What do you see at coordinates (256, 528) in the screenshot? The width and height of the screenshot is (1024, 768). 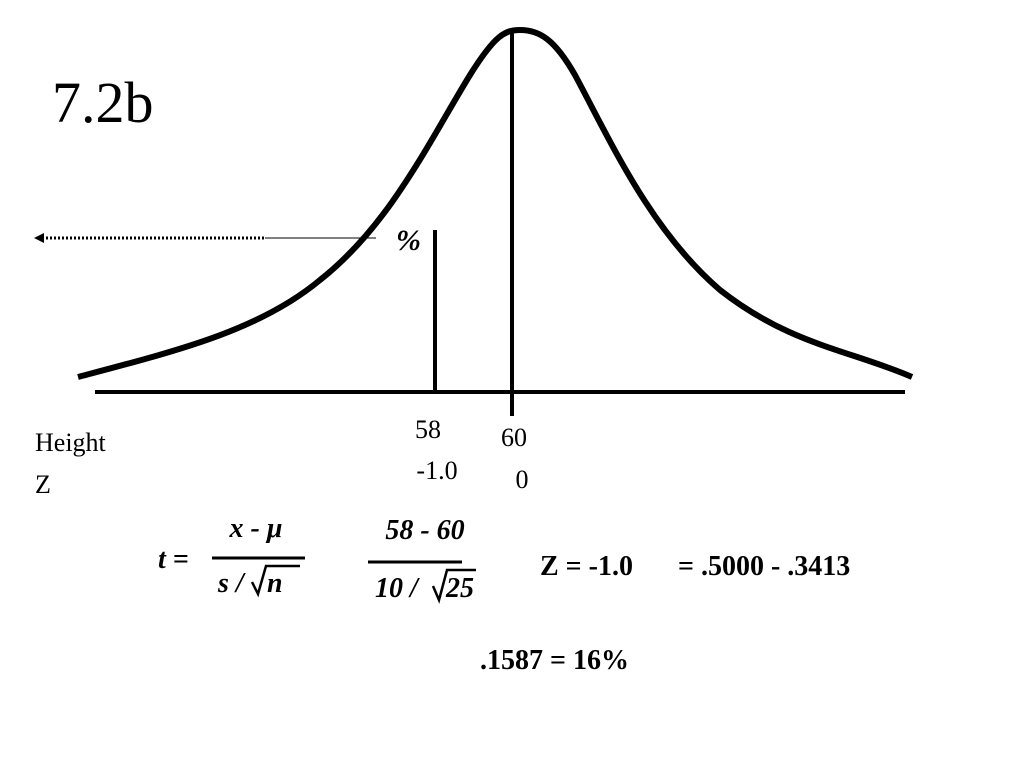 I see `numerator: x - μ` at bounding box center [256, 528].